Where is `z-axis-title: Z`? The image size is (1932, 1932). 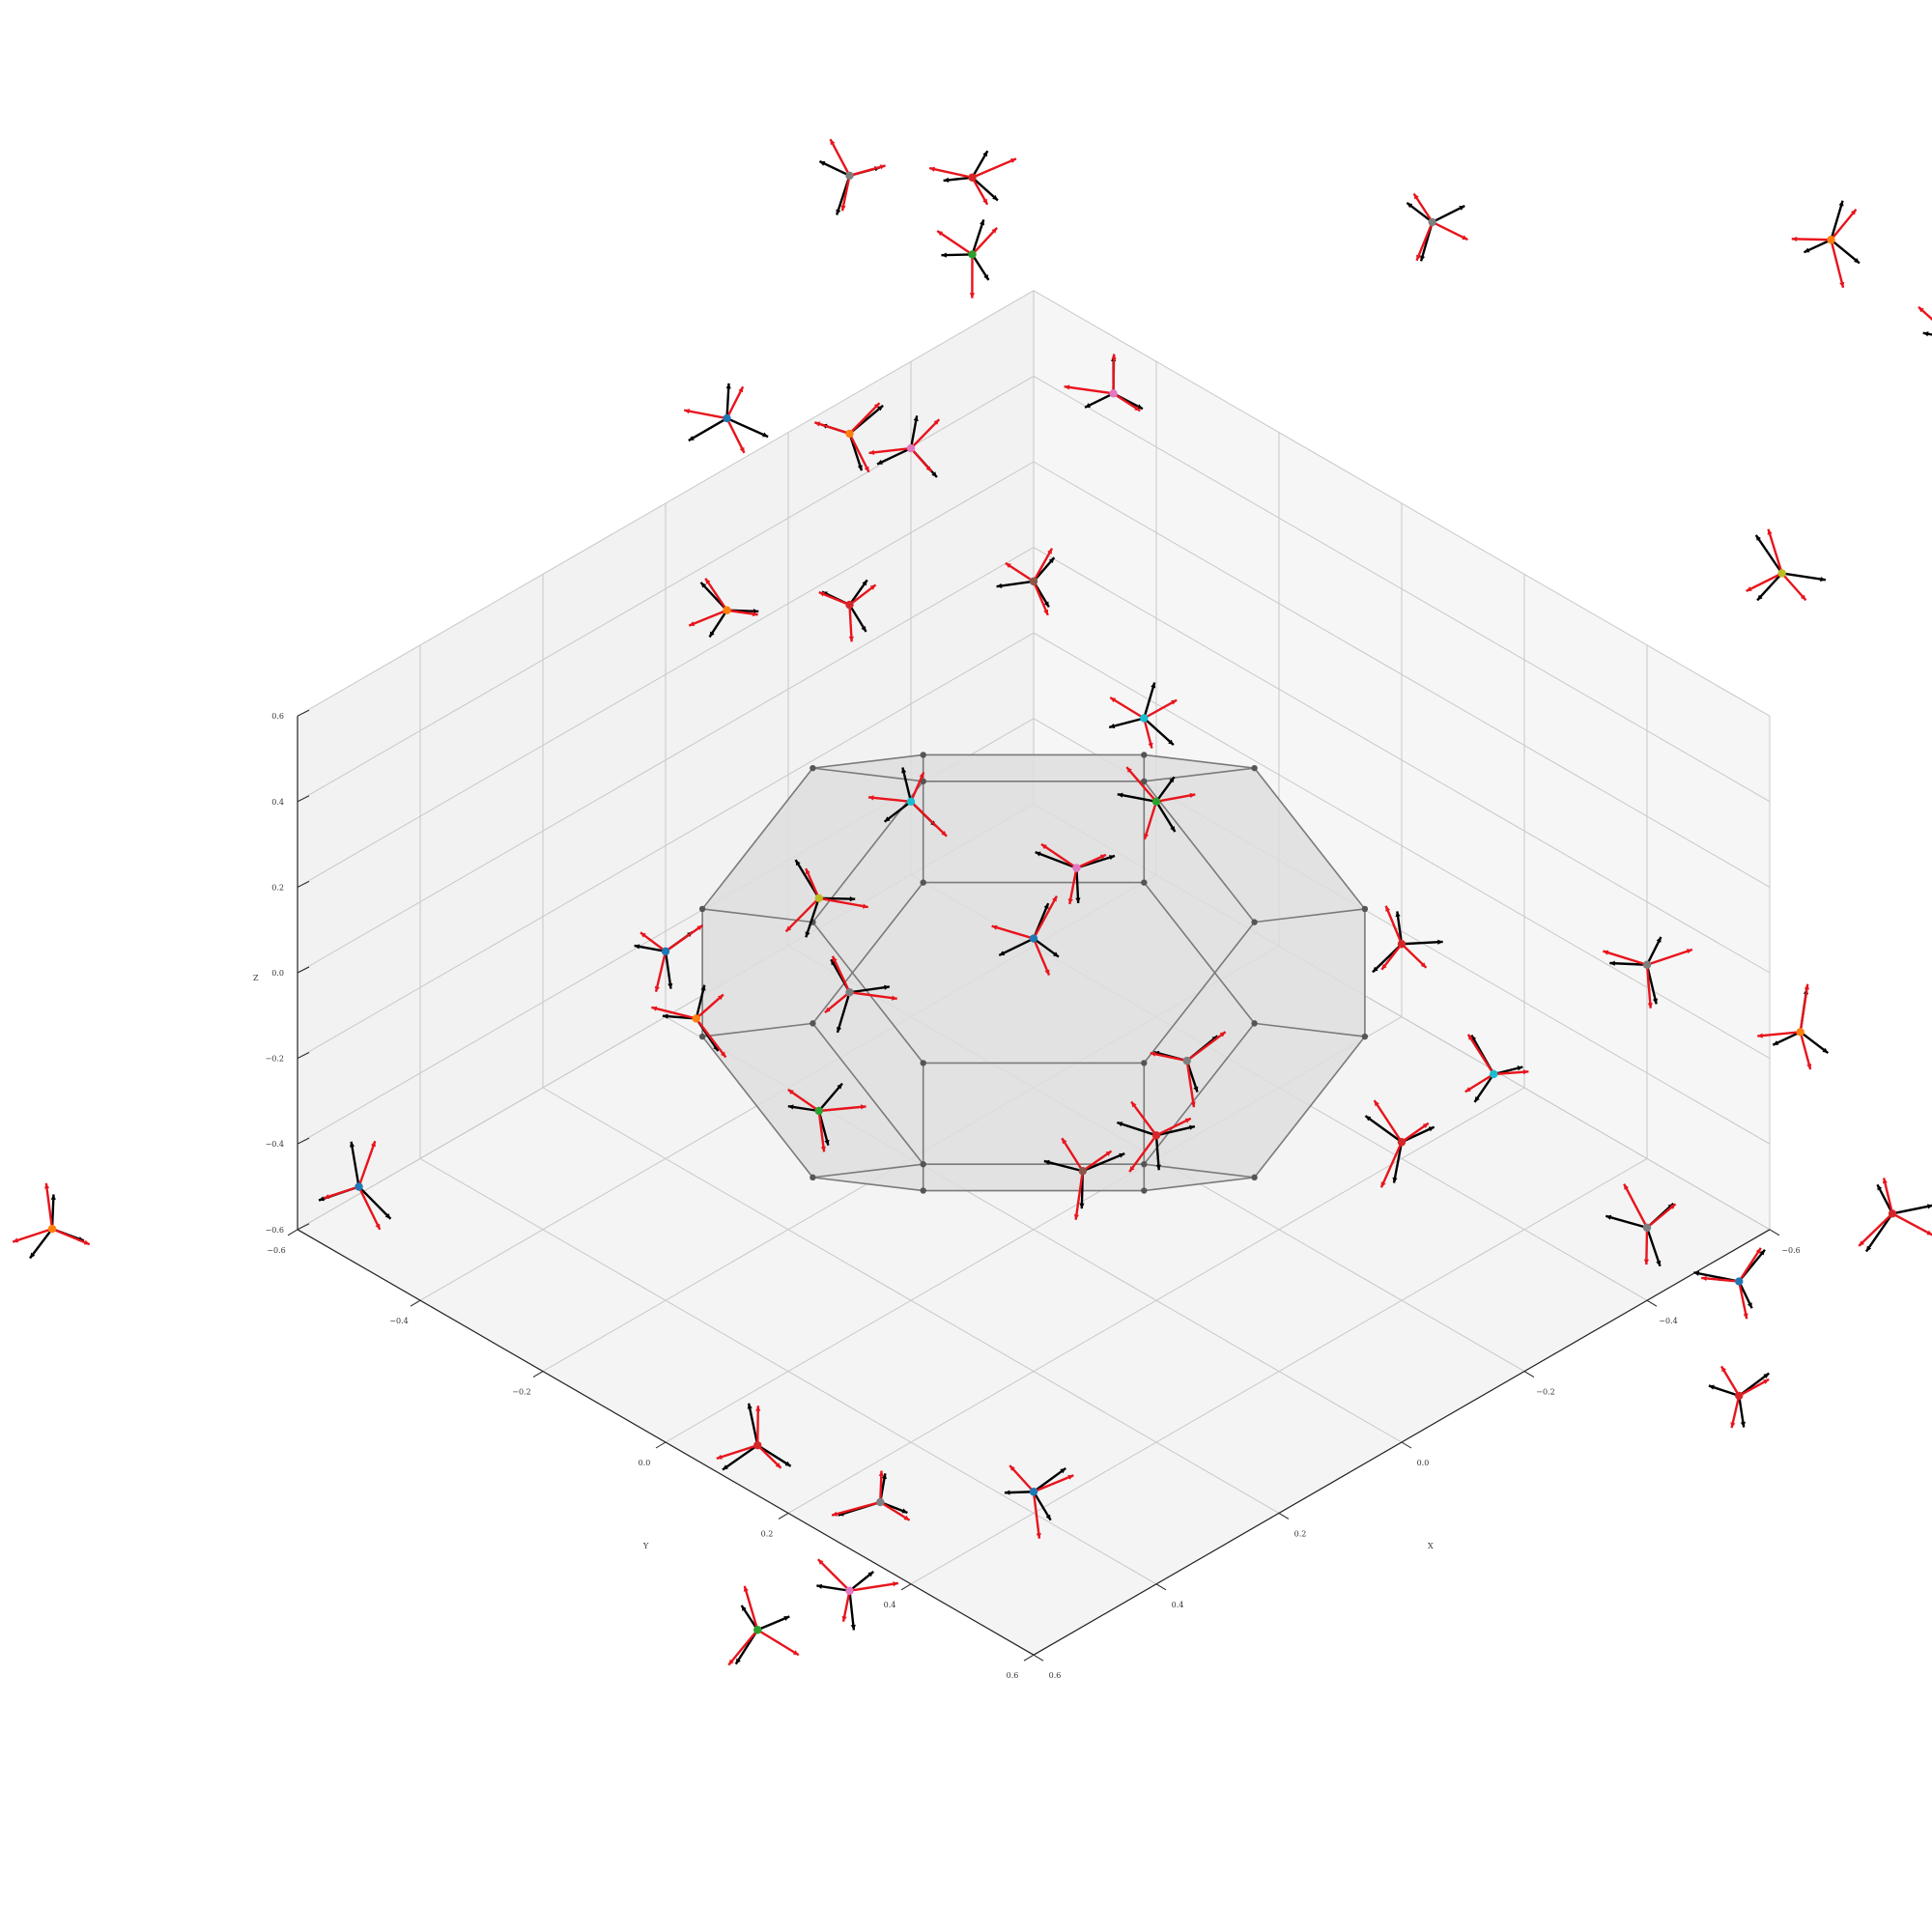 z-axis-title: Z is located at coordinates (256, 978).